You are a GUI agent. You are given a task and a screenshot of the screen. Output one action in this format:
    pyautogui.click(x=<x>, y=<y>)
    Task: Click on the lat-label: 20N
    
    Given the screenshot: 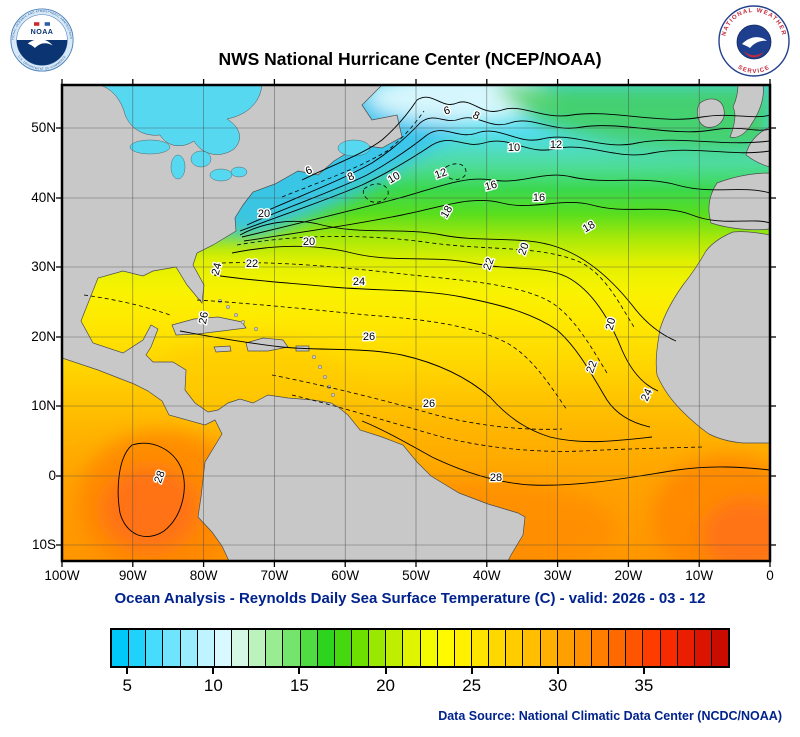 What is the action you would take?
    pyautogui.click(x=43, y=336)
    